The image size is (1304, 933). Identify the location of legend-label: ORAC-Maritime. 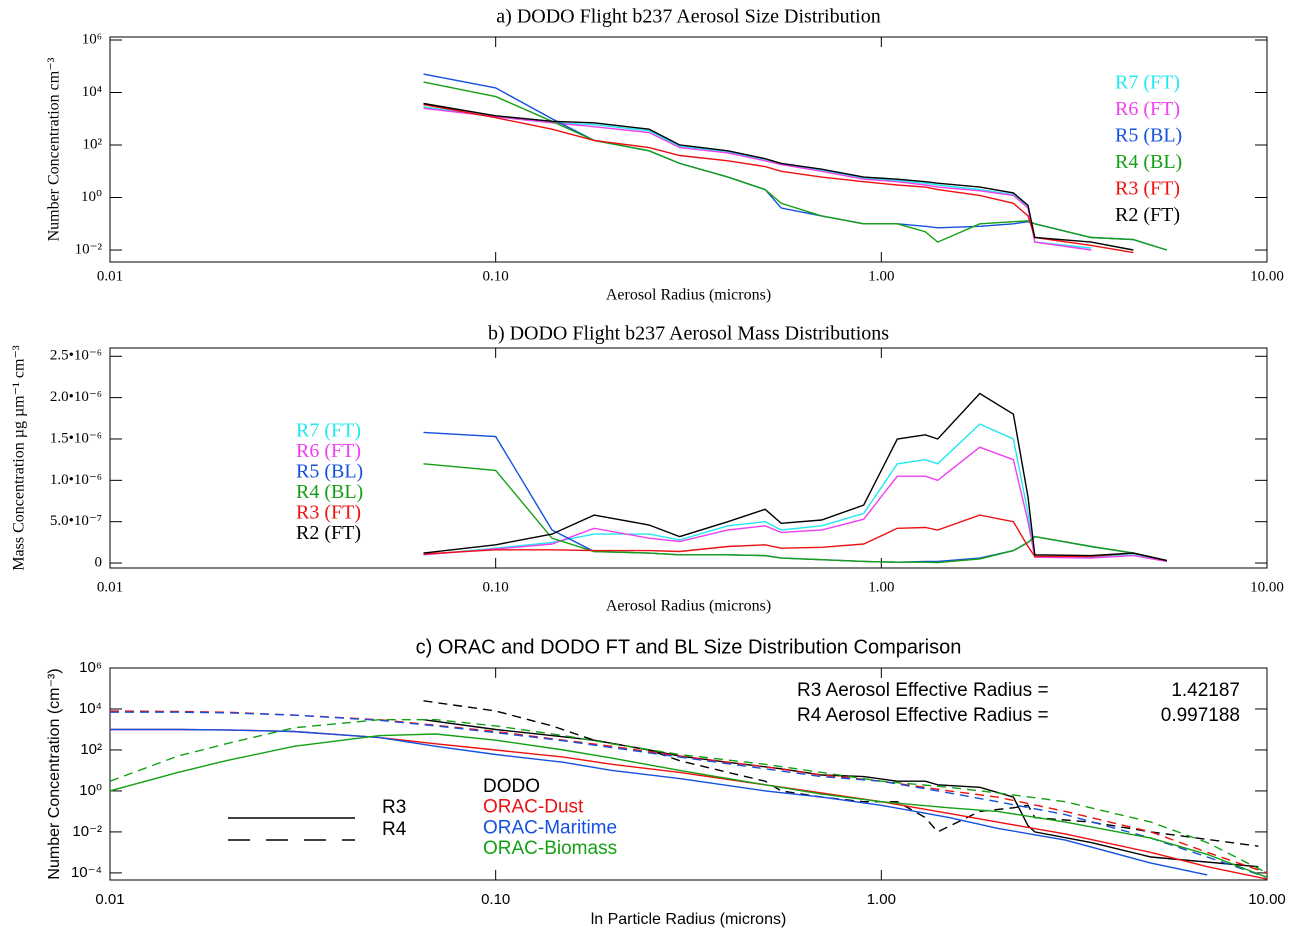
(550, 827).